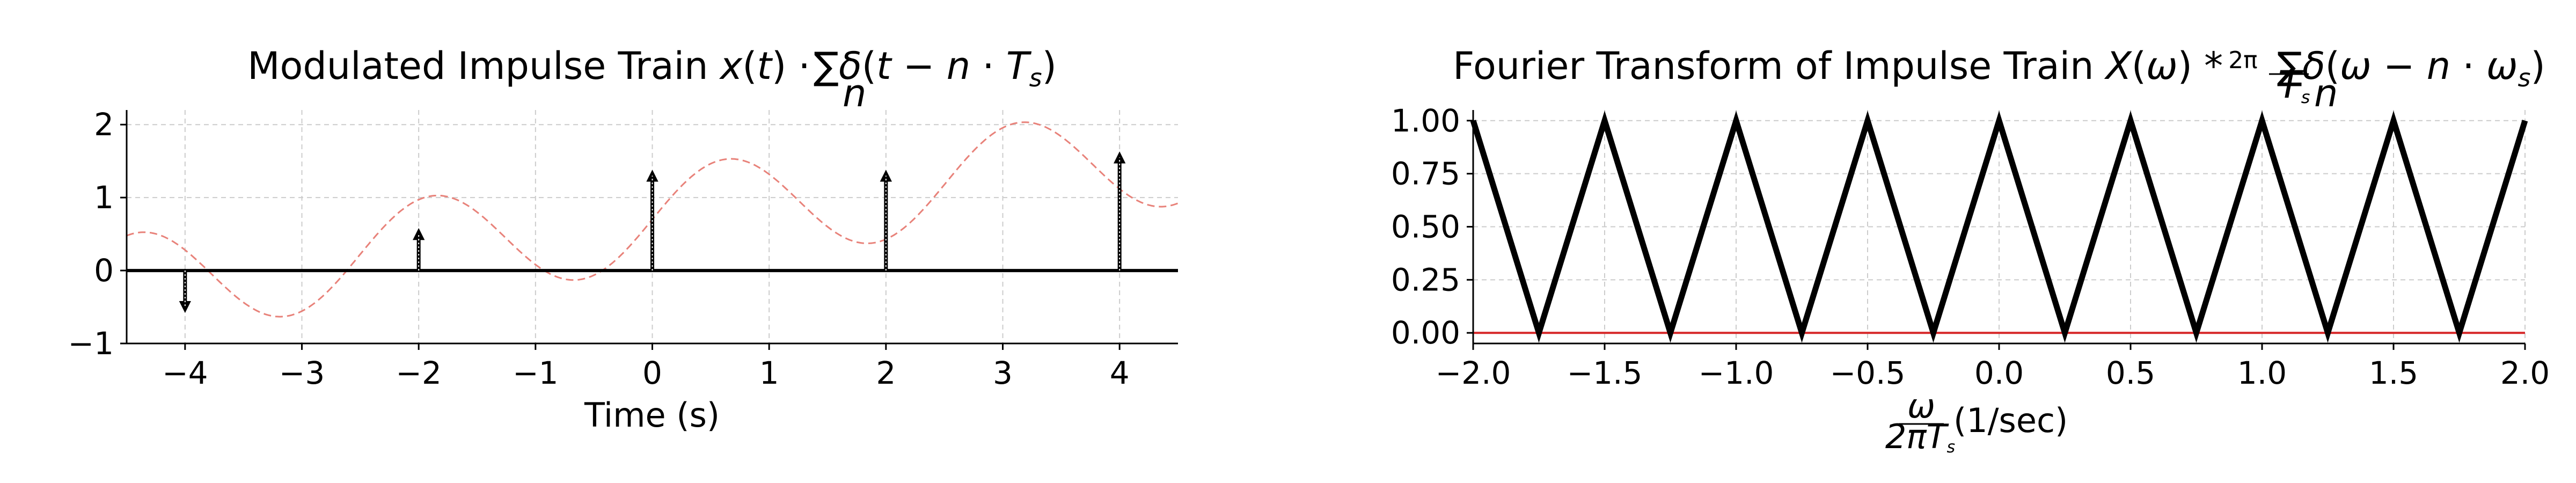 This screenshot has width=2576, height=483. Describe the element at coordinates (2010, 420) in the screenshot. I see `xlabel-unit: (1/sec)` at that location.